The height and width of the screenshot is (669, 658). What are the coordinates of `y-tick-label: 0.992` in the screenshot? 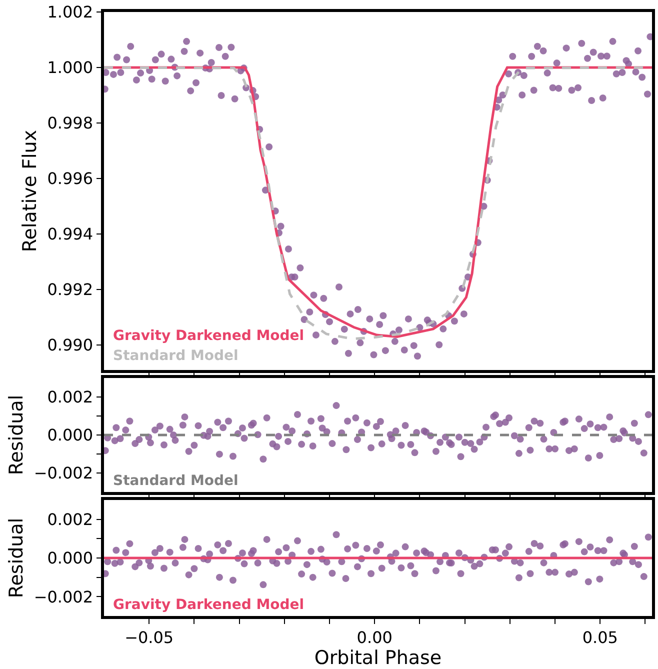 It's located at (70, 290).